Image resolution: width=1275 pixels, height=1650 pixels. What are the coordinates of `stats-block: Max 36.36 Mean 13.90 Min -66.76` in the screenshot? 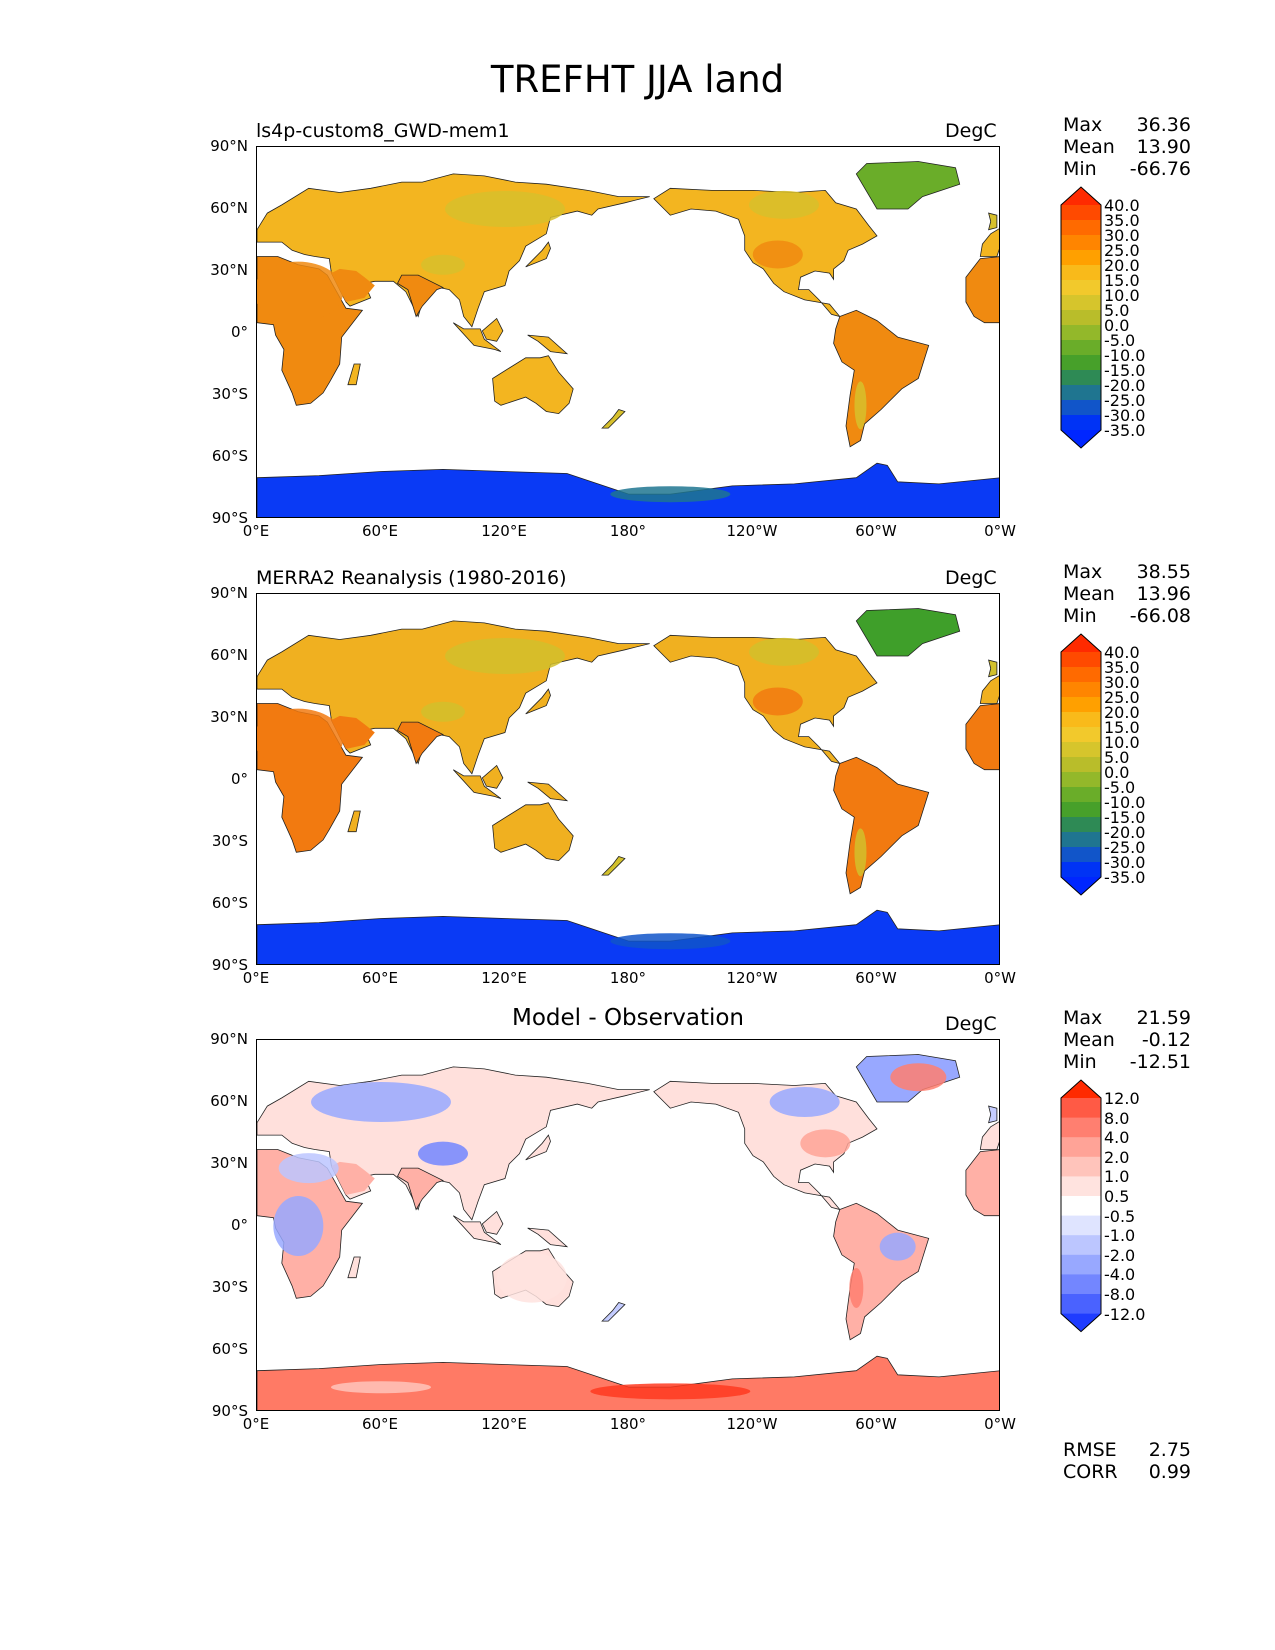 It's located at (1127, 147).